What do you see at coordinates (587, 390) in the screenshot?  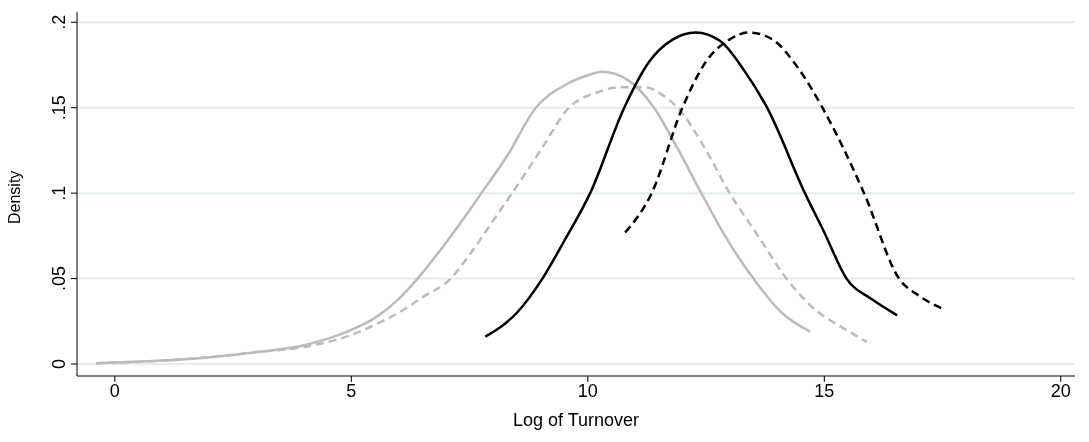 I see `x-tick-label: 10` at bounding box center [587, 390].